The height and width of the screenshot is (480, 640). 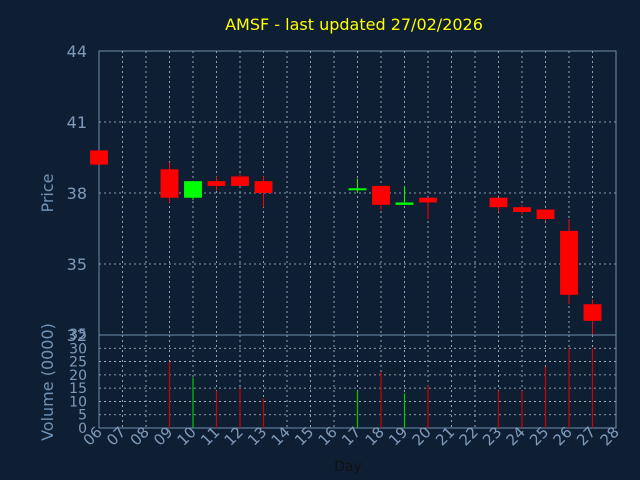 What do you see at coordinates (77, 193) in the screenshot?
I see `price-y-tick-label: 38` at bounding box center [77, 193].